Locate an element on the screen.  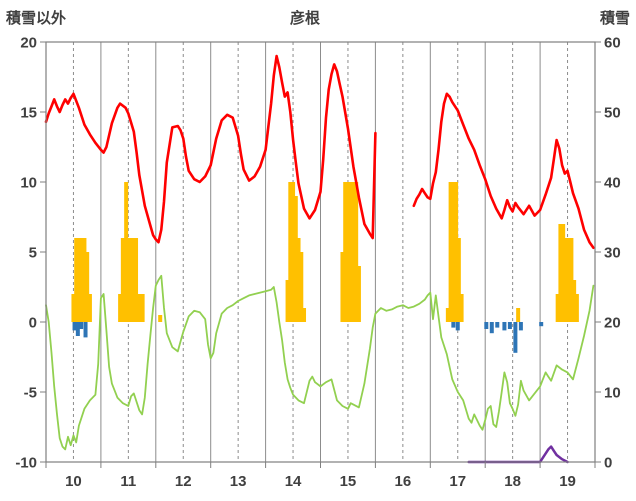
right-axis-tick-label: 10 is located at coordinates (612, 393).